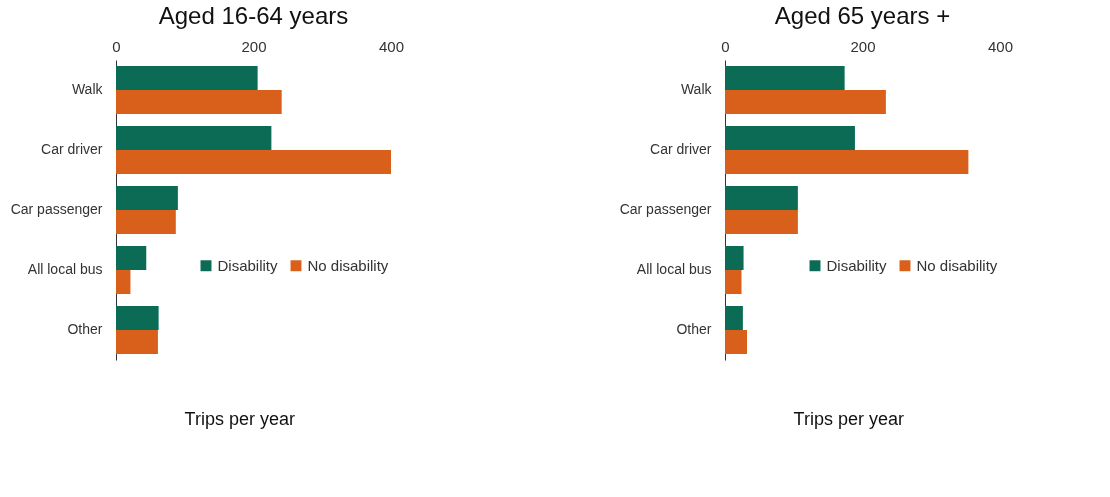  What do you see at coordinates (862, 15) in the screenshot?
I see `chart-title: Aged 65 years +` at bounding box center [862, 15].